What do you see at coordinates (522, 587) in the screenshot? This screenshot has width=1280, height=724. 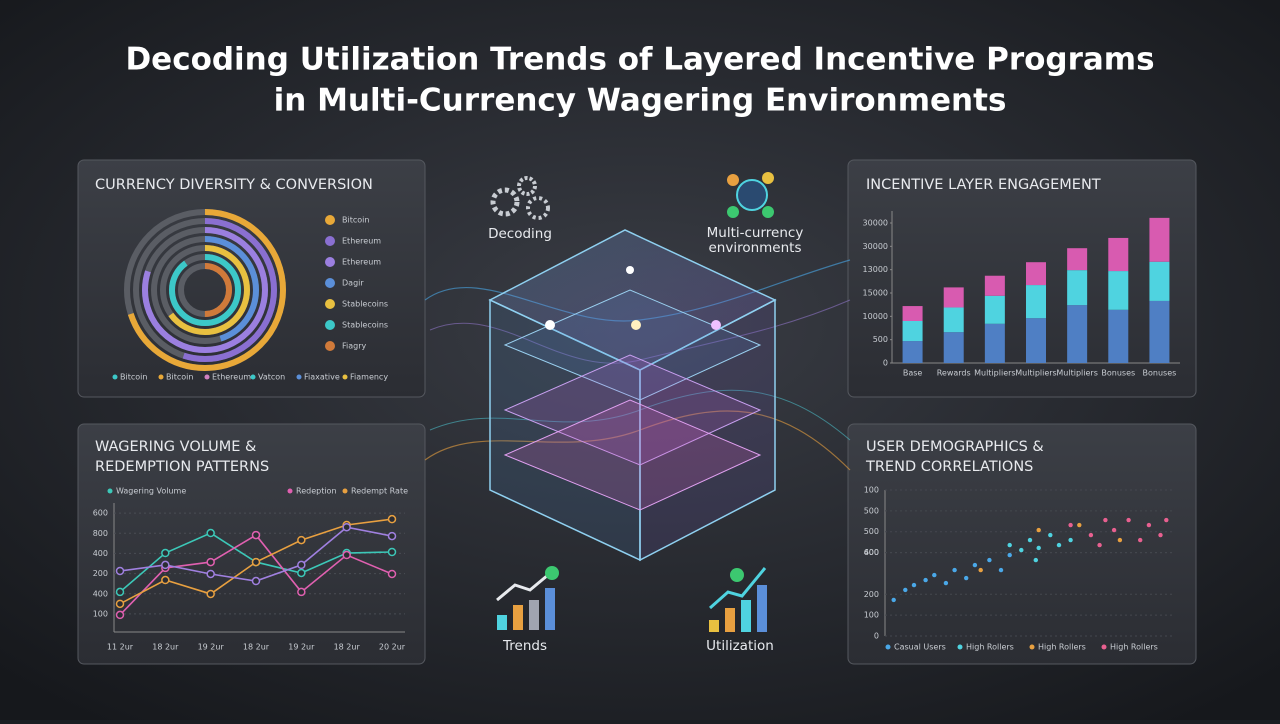 I see `icon-arrow` at bounding box center [522, 587].